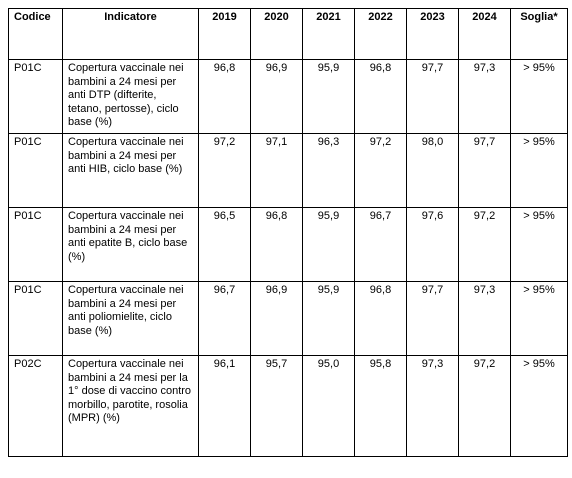 This screenshot has height=478, width=572. Describe the element at coordinates (432, 170) in the screenshot. I see `value-2023: 98,0` at that location.